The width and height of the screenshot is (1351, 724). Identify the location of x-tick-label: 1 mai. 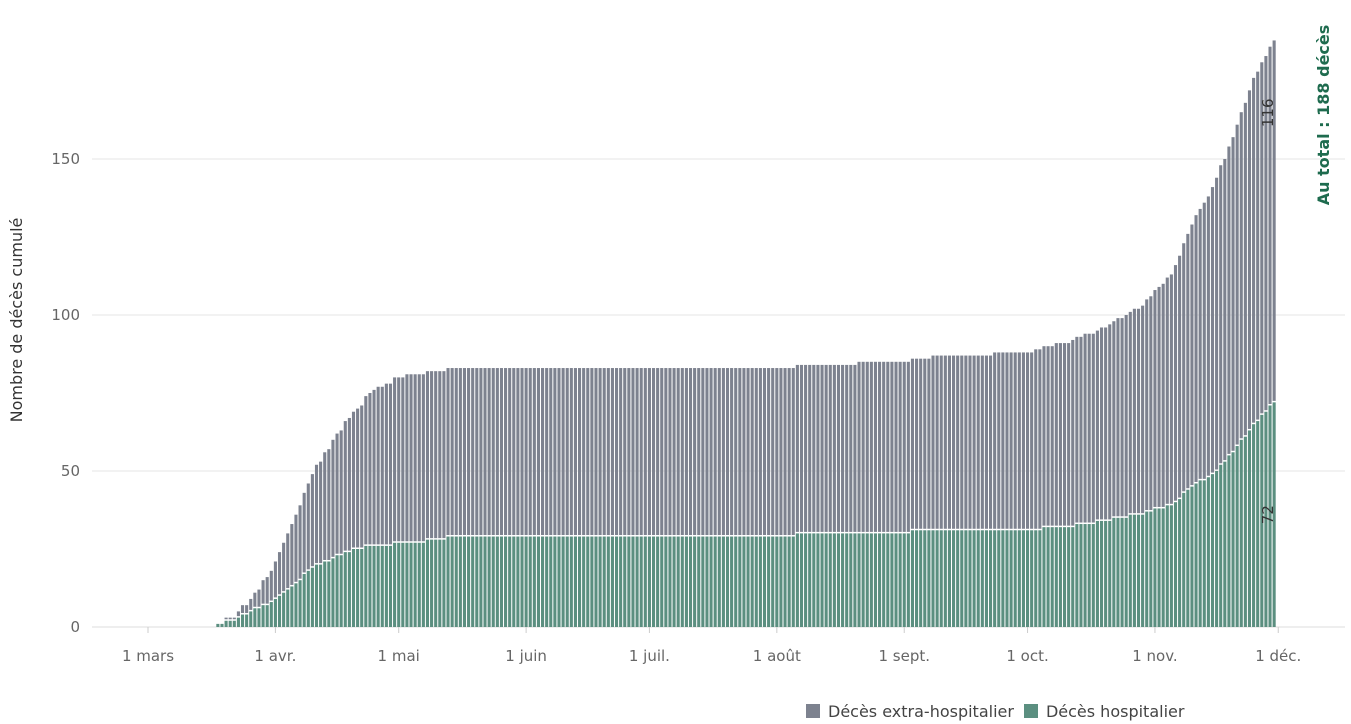
(399, 656).